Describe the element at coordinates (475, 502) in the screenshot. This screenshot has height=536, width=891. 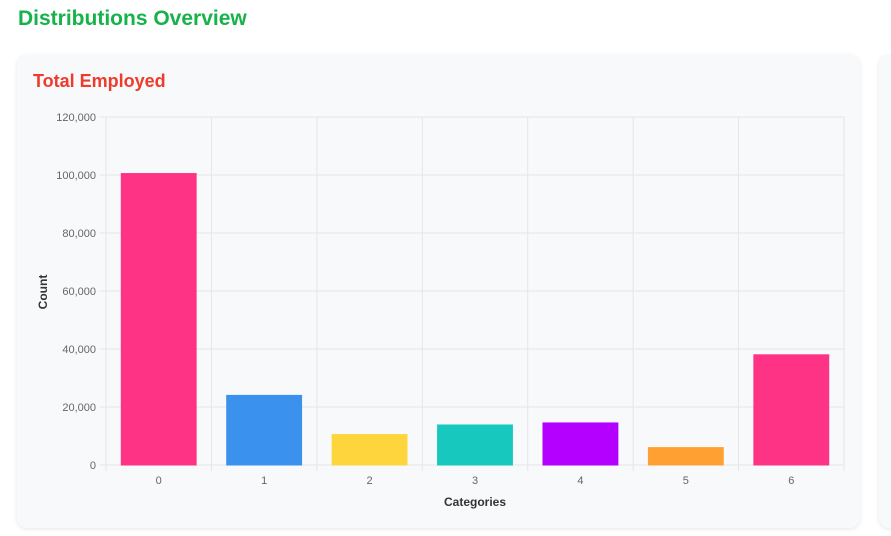
I see `x-axis-title: Categories` at that location.